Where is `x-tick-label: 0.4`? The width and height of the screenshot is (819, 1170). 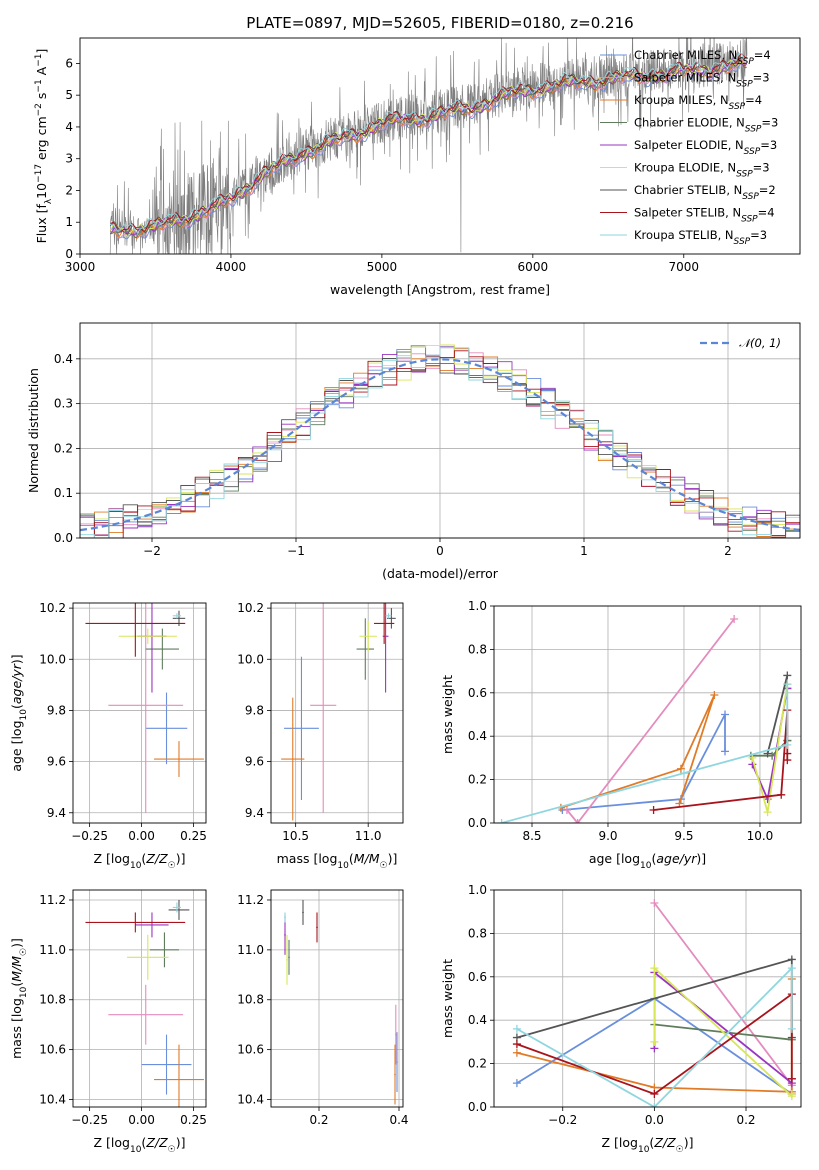
x-tick-label: 0.4 is located at coordinates (398, 1120).